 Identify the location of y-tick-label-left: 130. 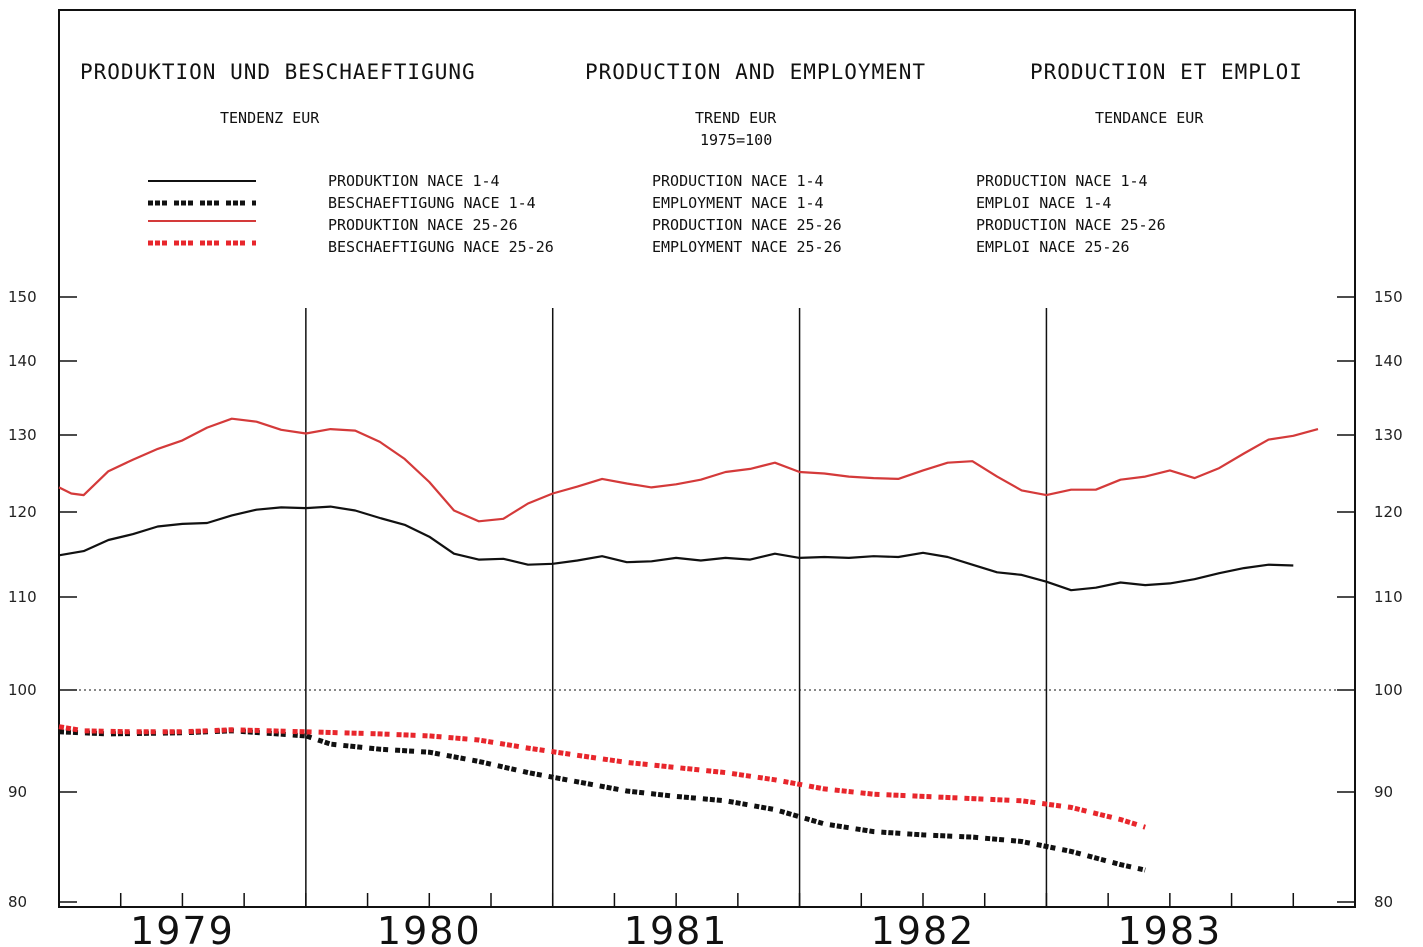
(22, 435).